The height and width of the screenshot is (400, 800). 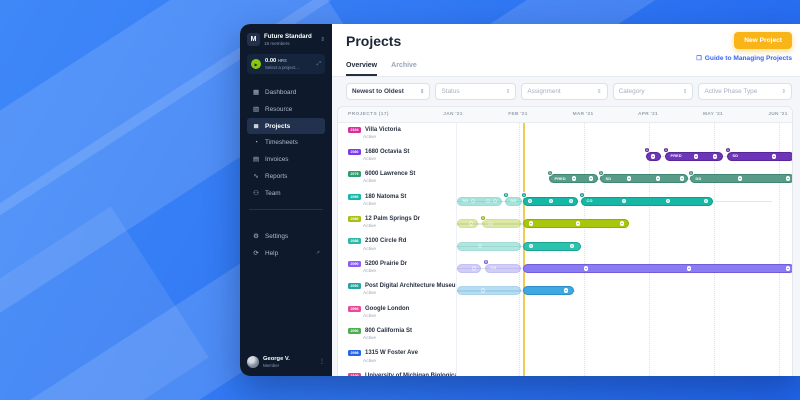 What do you see at coordinates (745, 91) in the screenshot?
I see `filter-dropdown-active-phase-type: Active Phase Type ⇕` at bounding box center [745, 91].